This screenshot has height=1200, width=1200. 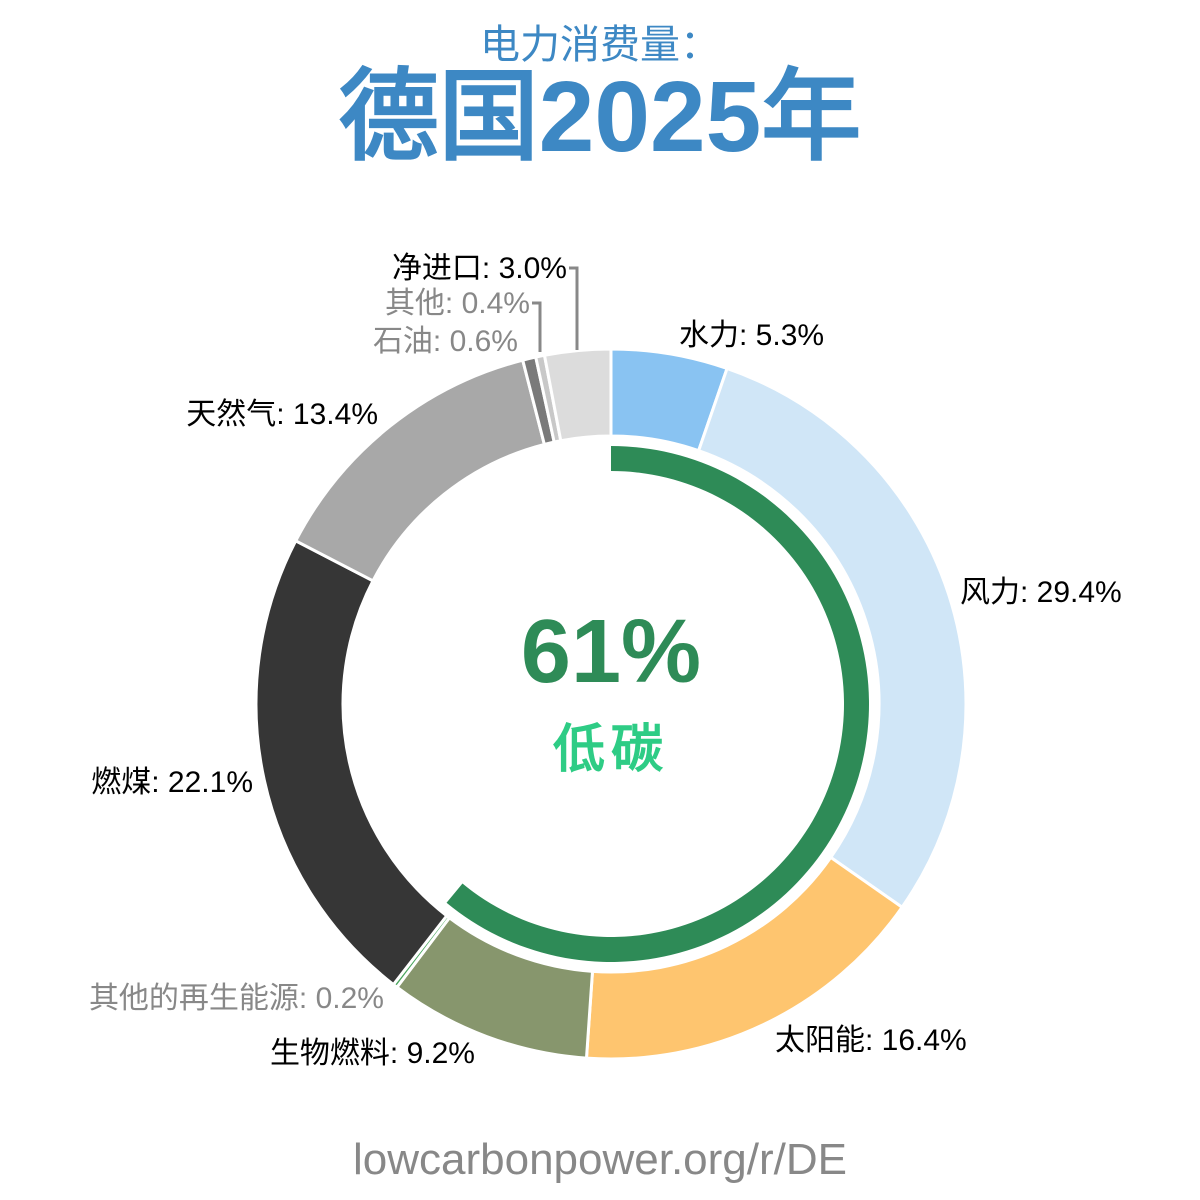 What do you see at coordinates (611, 652) in the screenshot?
I see `center-percentage: 61%` at bounding box center [611, 652].